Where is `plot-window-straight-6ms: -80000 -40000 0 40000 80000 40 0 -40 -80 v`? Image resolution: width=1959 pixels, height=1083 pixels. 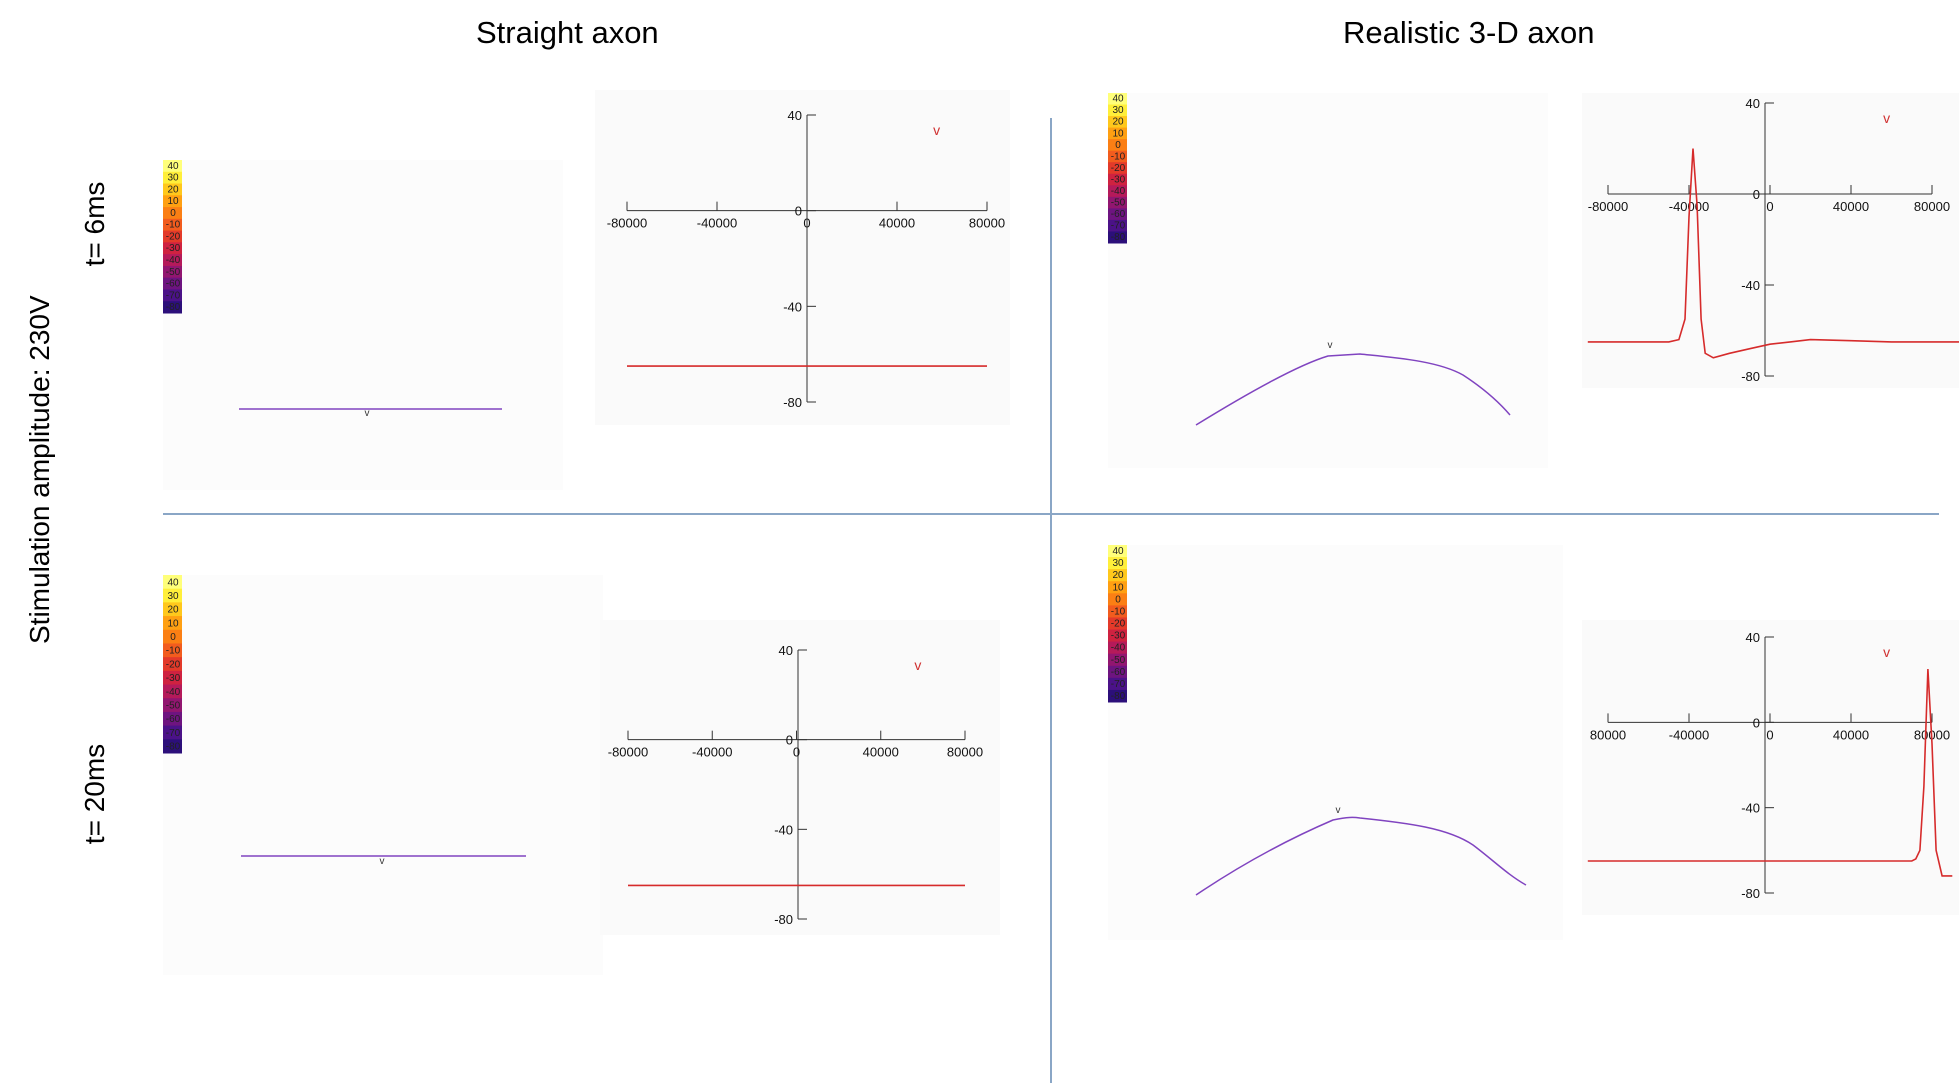
plot-window-straight-6ms: -80000 -40000 0 40000 80000 40 0 -40 -80 v is located at coordinates (802, 257).